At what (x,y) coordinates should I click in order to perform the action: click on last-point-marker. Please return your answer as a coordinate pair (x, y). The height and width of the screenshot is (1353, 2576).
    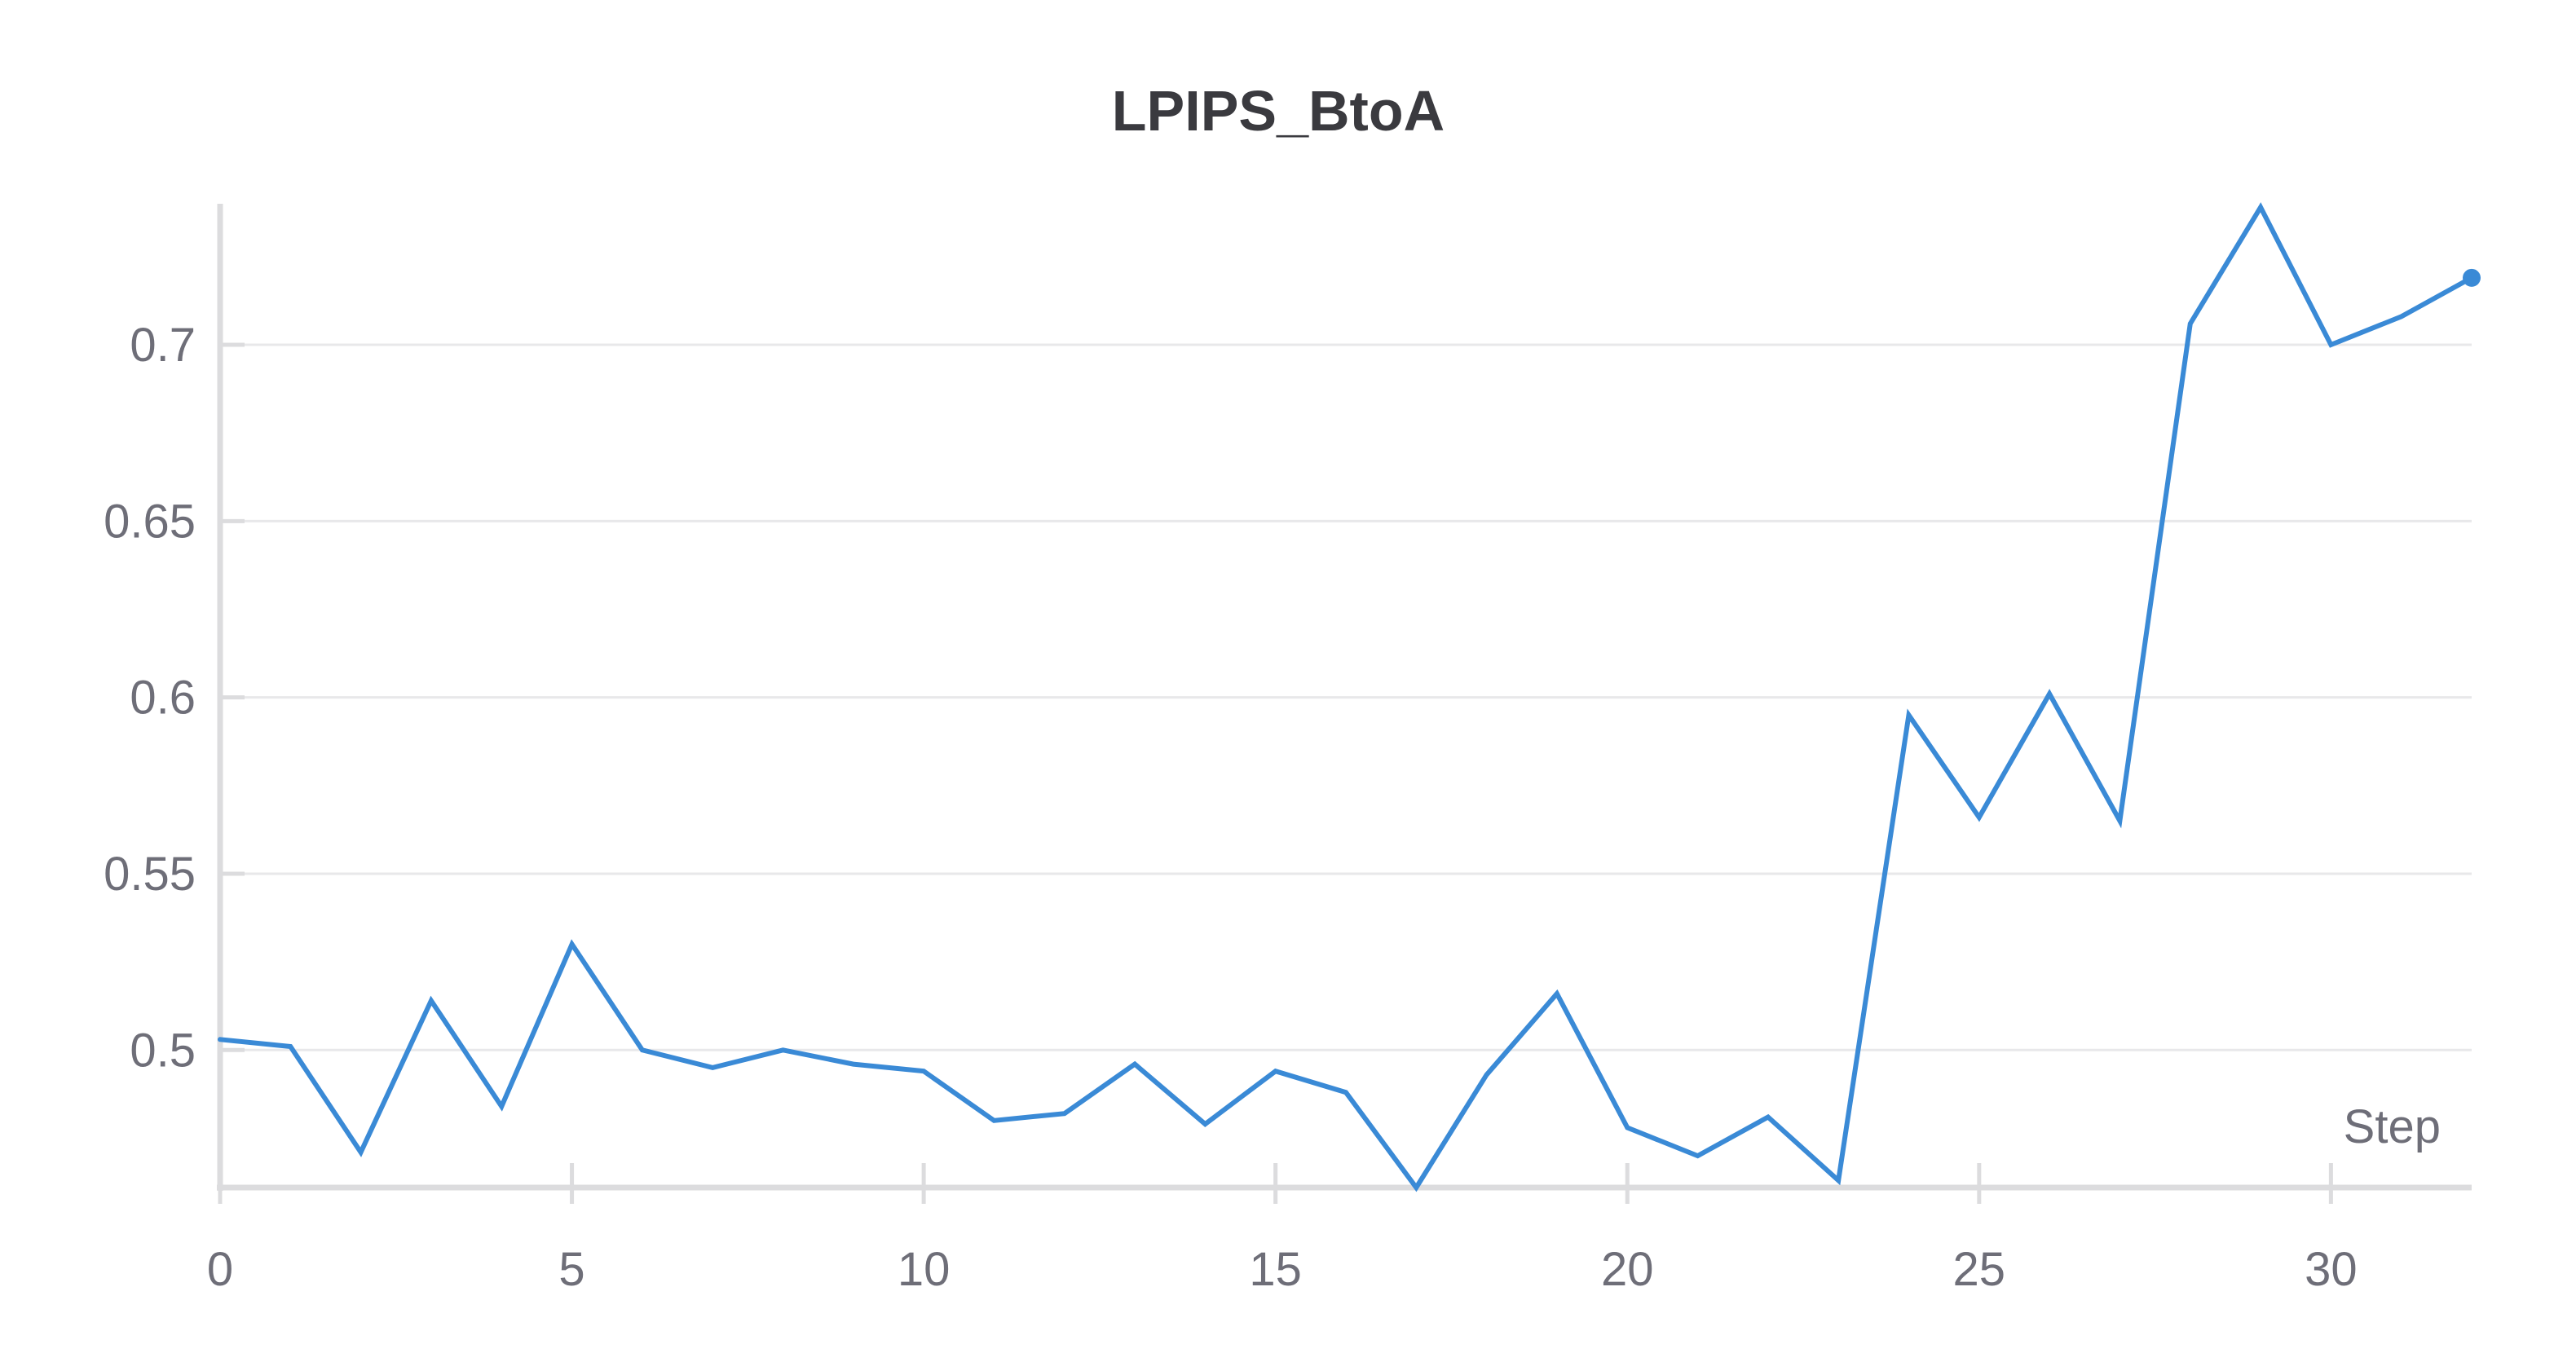
    Looking at the image, I should click on (2472, 277).